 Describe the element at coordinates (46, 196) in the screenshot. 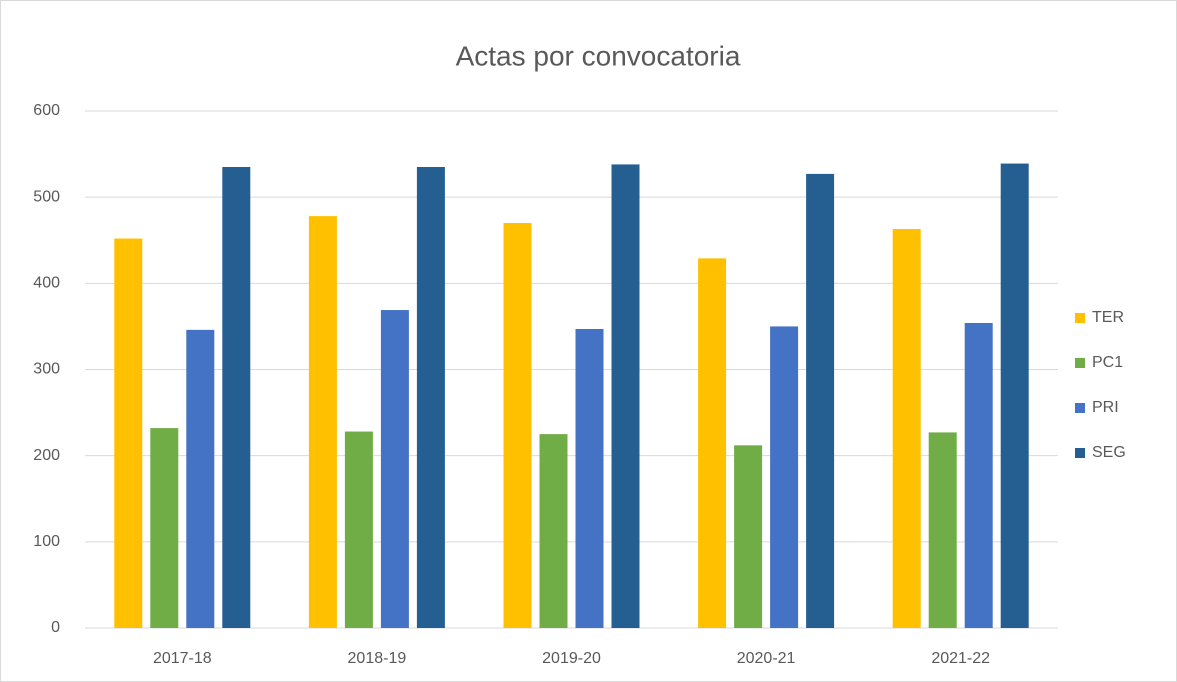

I see `y-tick-label: 500` at that location.